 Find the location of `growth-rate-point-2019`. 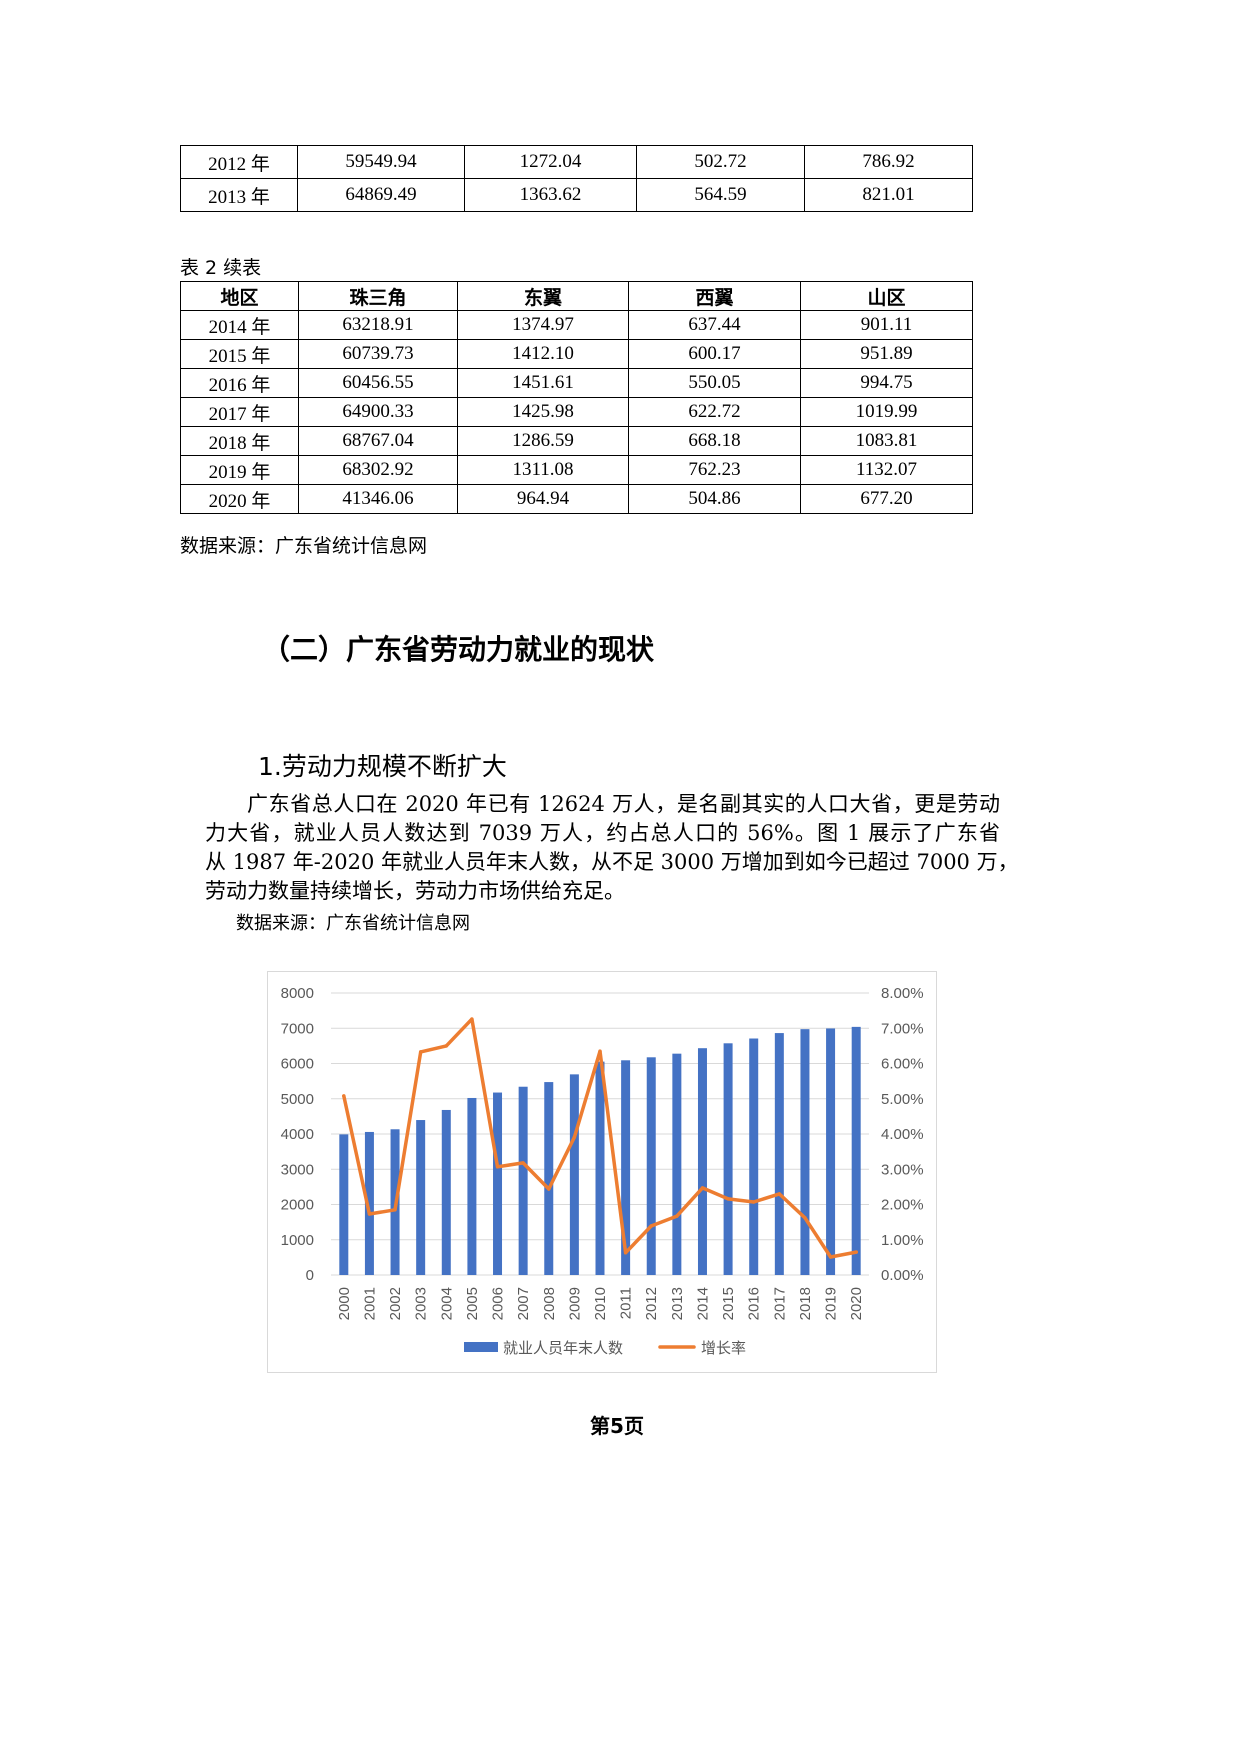

growth-rate-point-2019 is located at coordinates (830, 1257).